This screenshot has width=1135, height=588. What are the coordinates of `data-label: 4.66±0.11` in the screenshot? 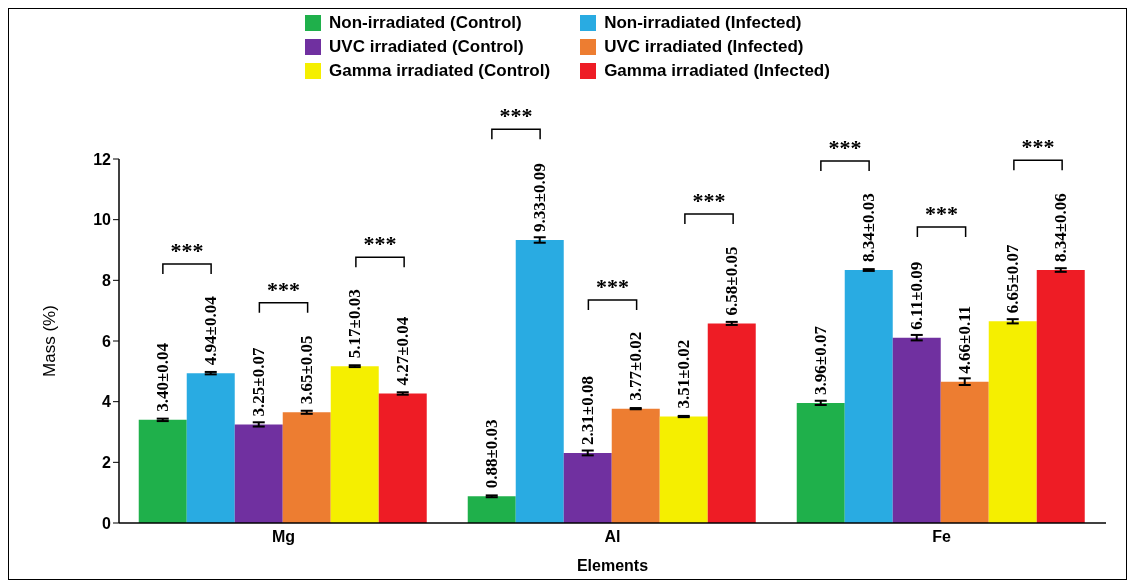 It's located at (965, 339).